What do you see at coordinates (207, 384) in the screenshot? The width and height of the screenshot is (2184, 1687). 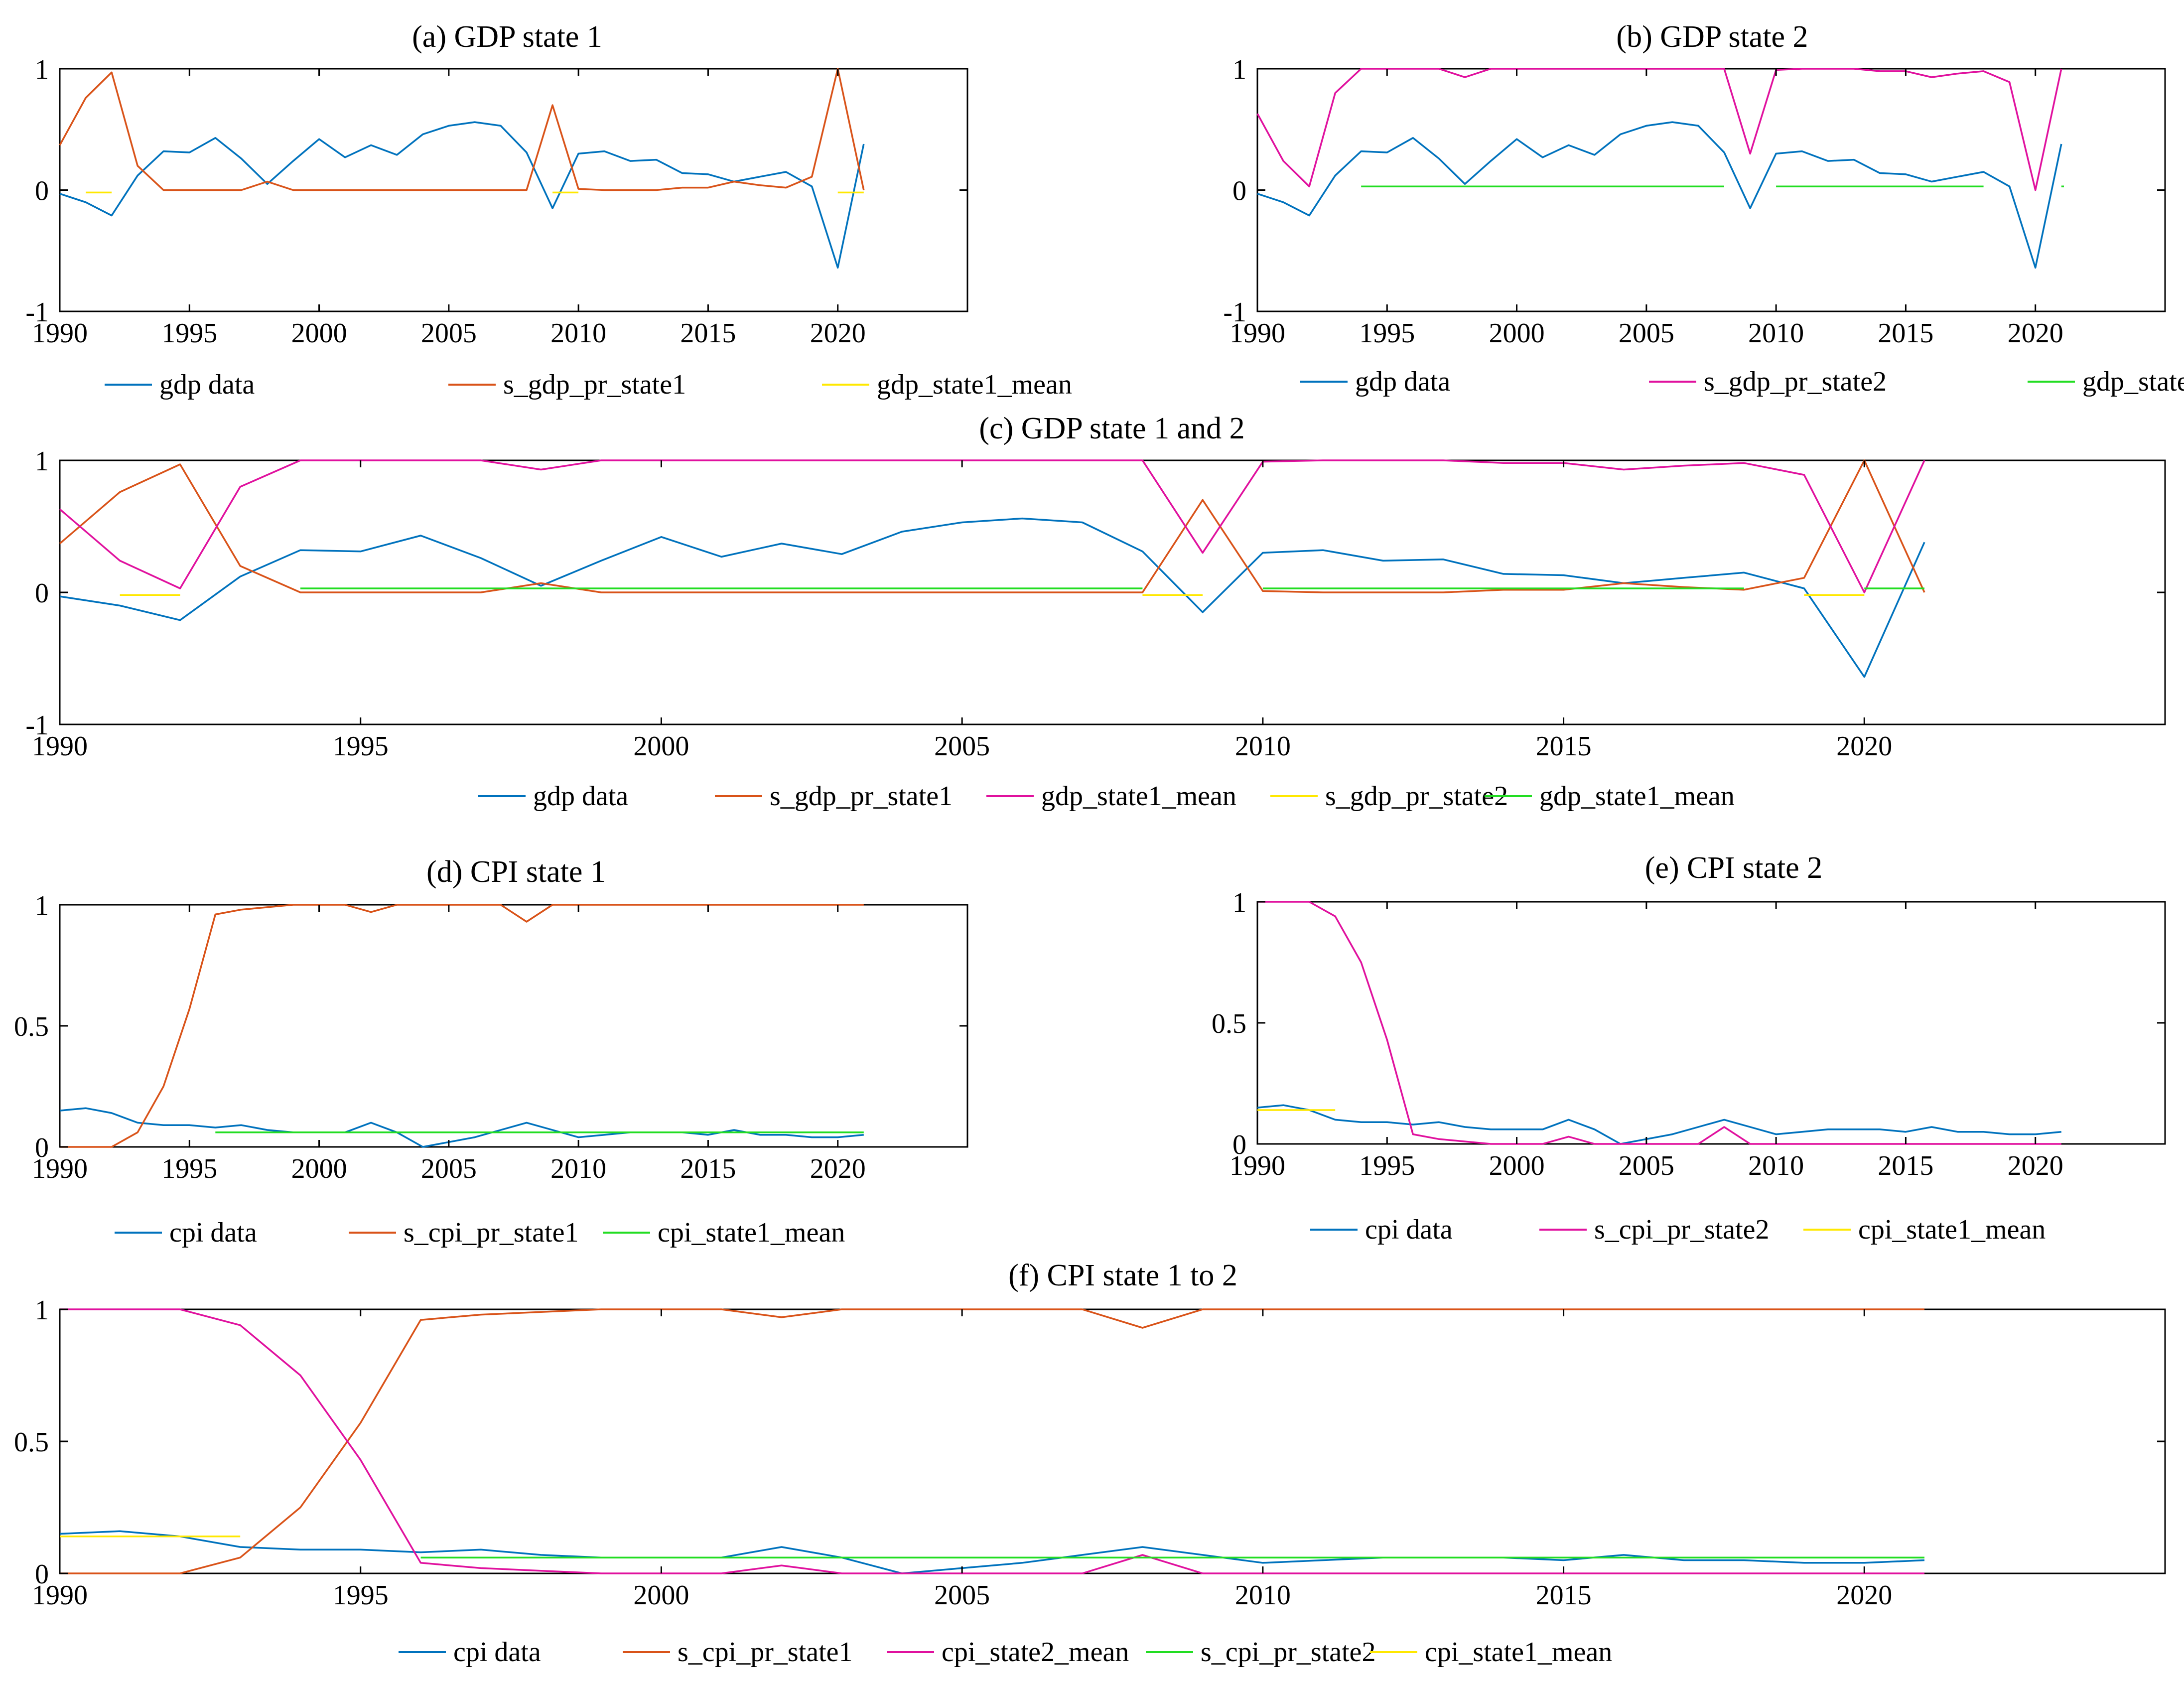 I see `legend-label: gdp data` at bounding box center [207, 384].